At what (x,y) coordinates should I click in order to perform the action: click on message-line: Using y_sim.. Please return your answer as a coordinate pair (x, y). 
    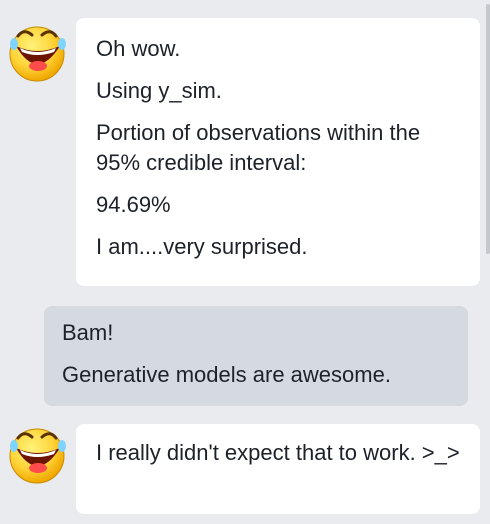
    Looking at the image, I should click on (159, 90).